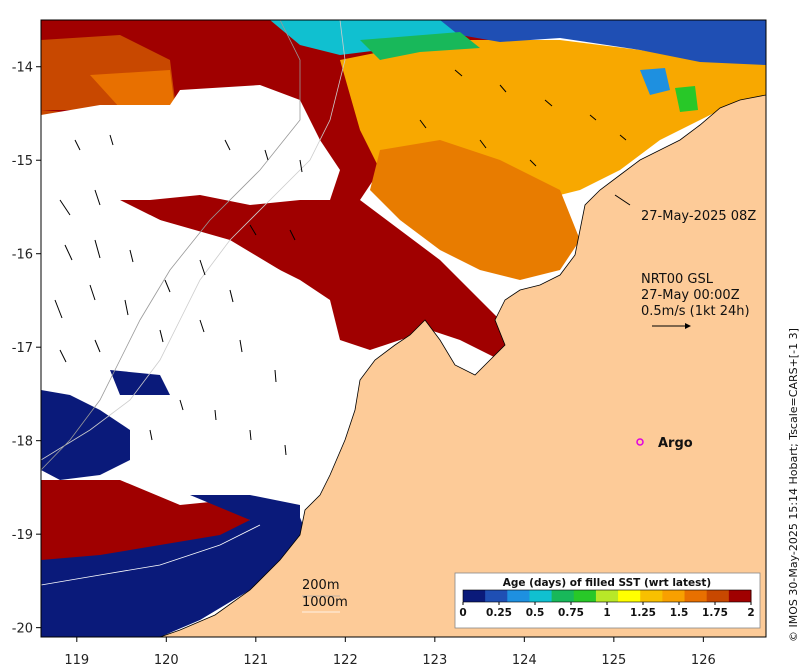  What do you see at coordinates (607, 583) in the screenshot?
I see `colorbar-title: Age (days) of filled SST (wrt latest)` at bounding box center [607, 583].